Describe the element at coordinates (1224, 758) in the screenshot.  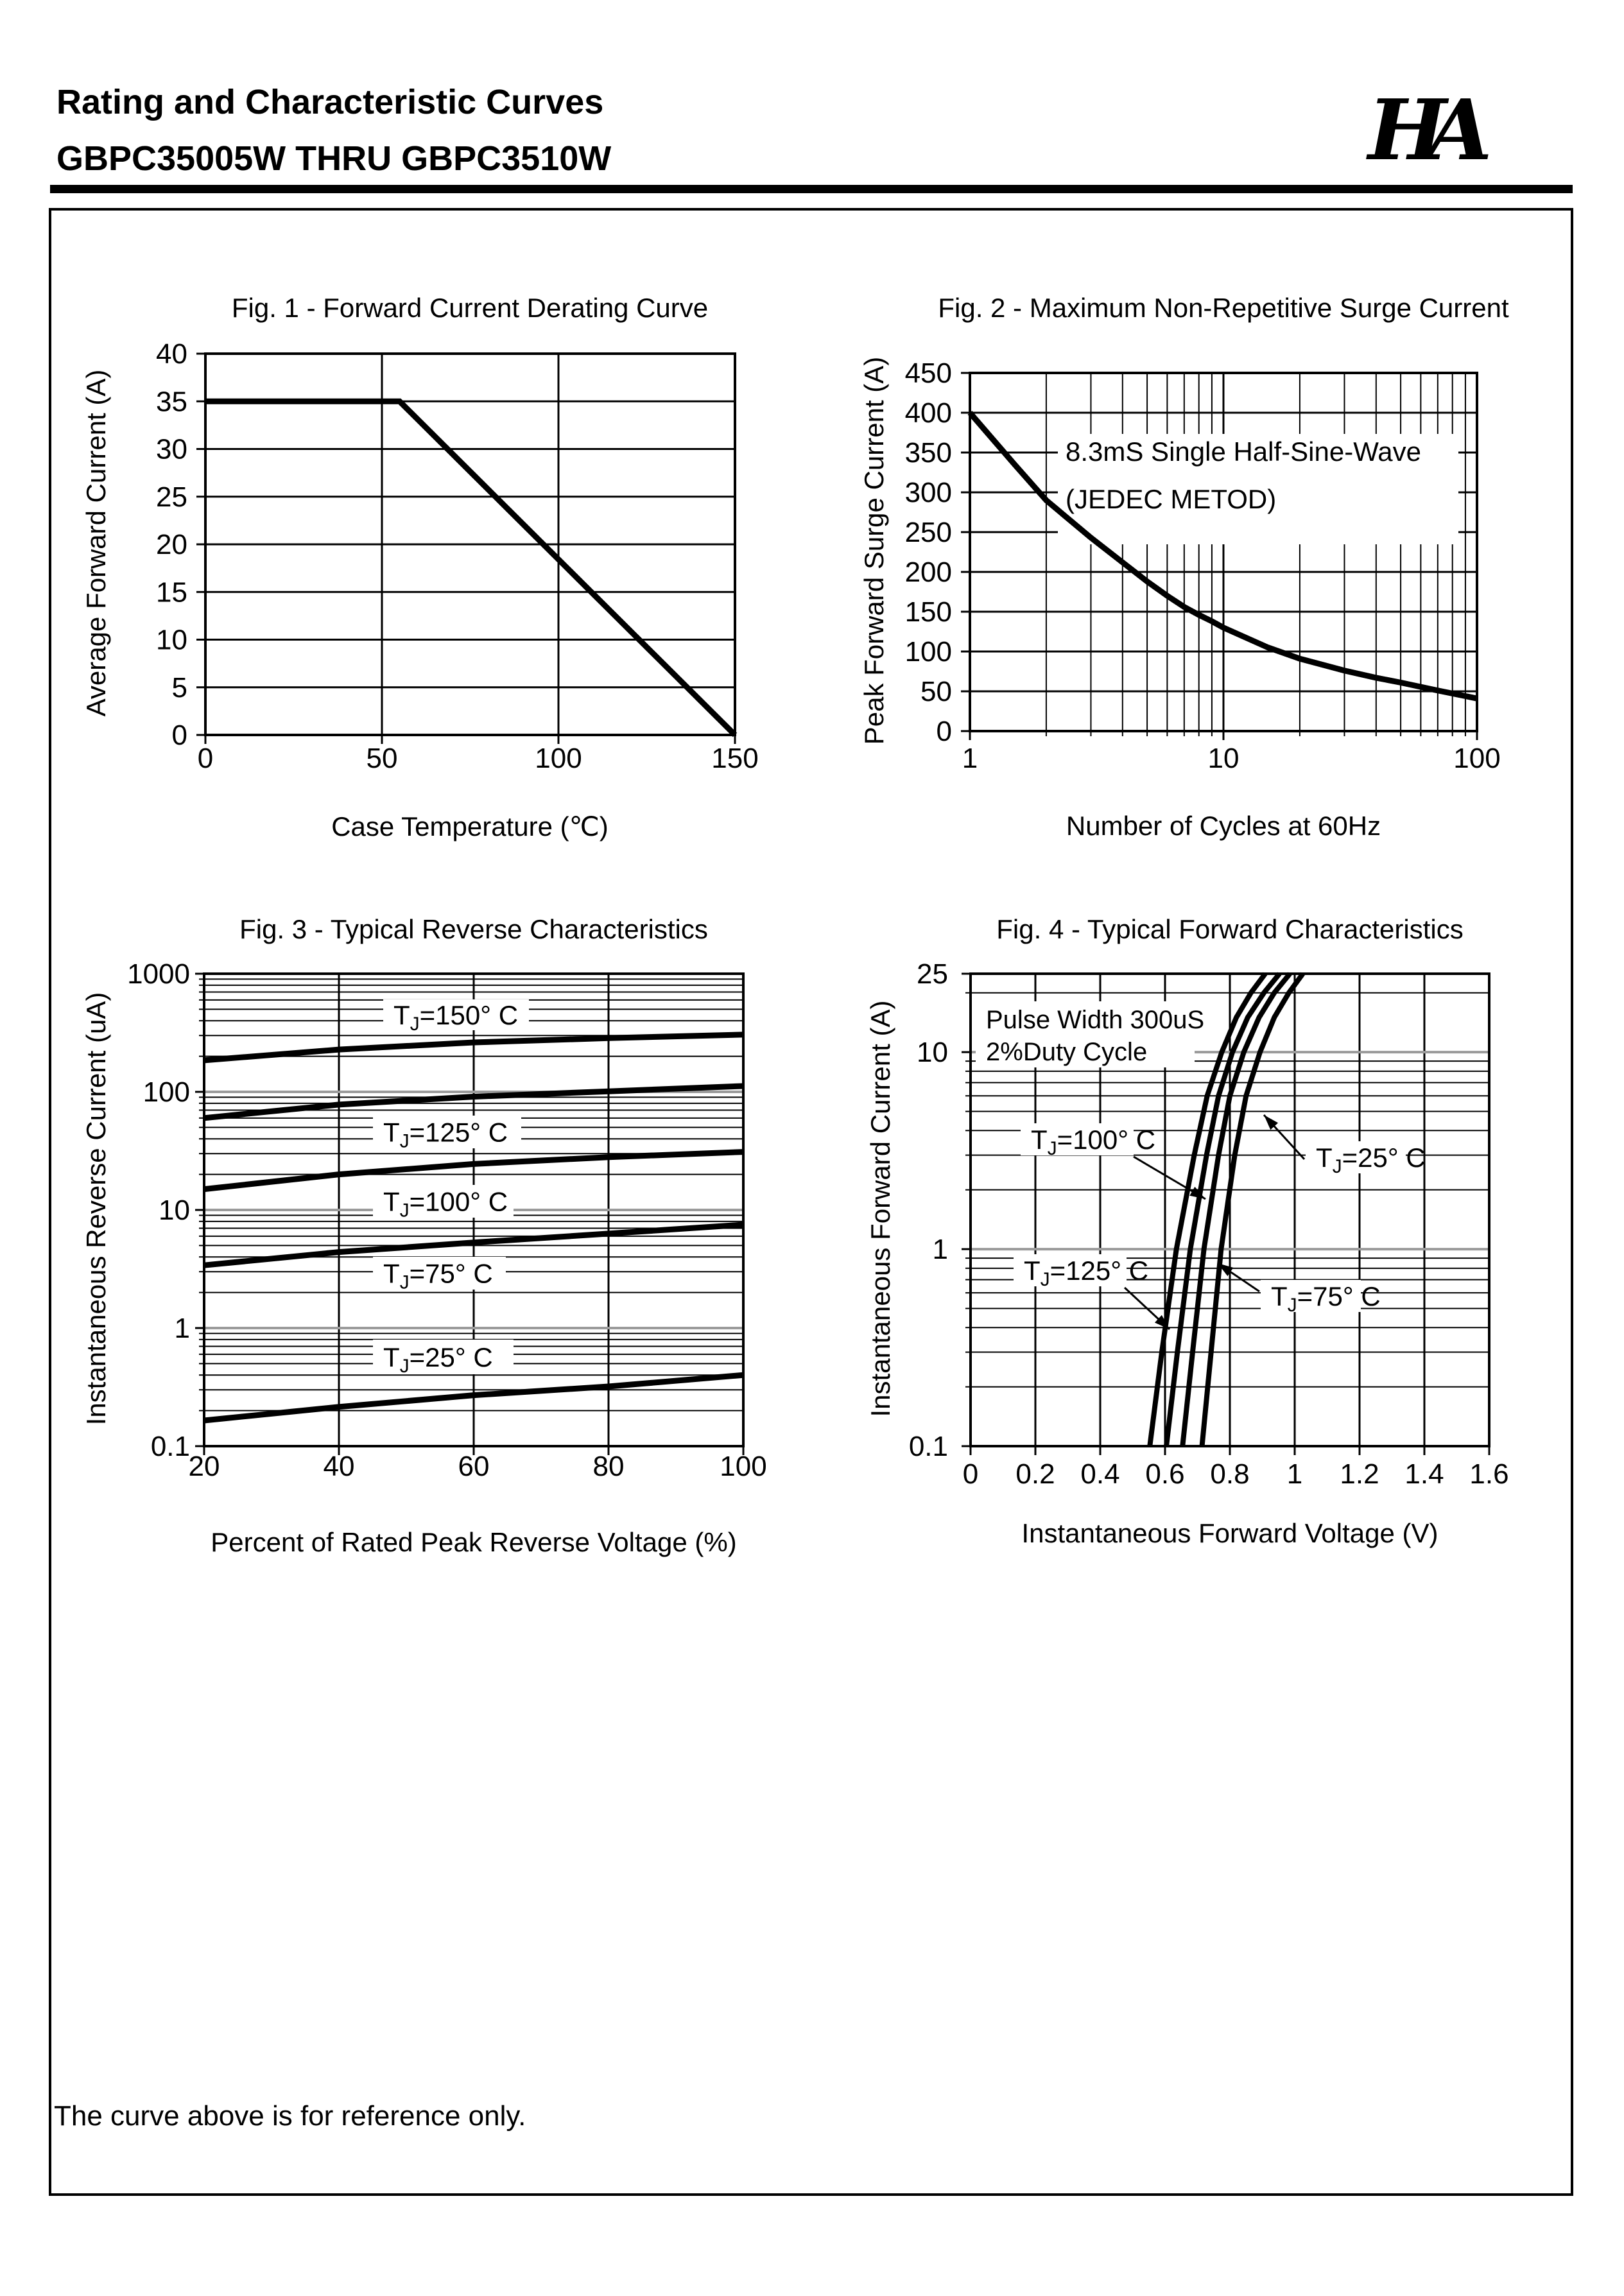
I see `fig2-xtick-label: 10` at that location.